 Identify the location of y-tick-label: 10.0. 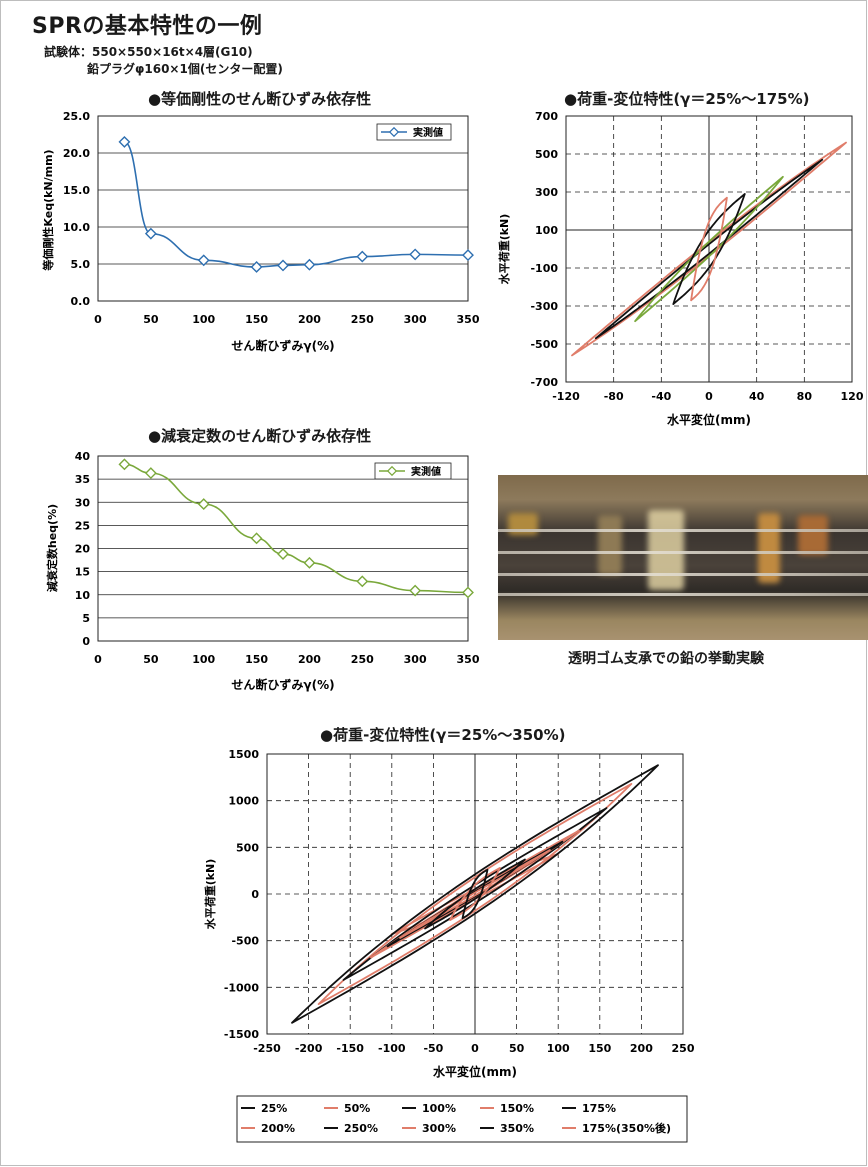
(76, 227).